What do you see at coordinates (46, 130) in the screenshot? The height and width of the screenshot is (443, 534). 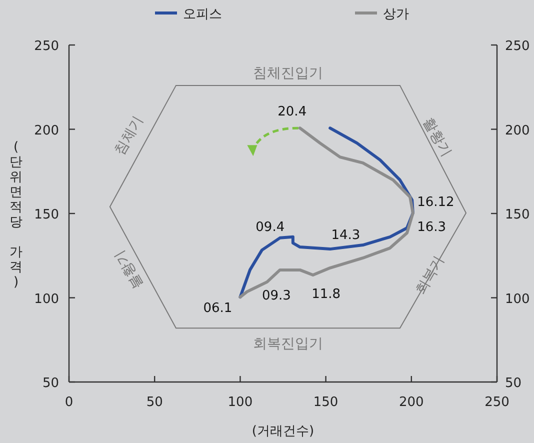 I see `y-tick-label: 200` at bounding box center [46, 130].